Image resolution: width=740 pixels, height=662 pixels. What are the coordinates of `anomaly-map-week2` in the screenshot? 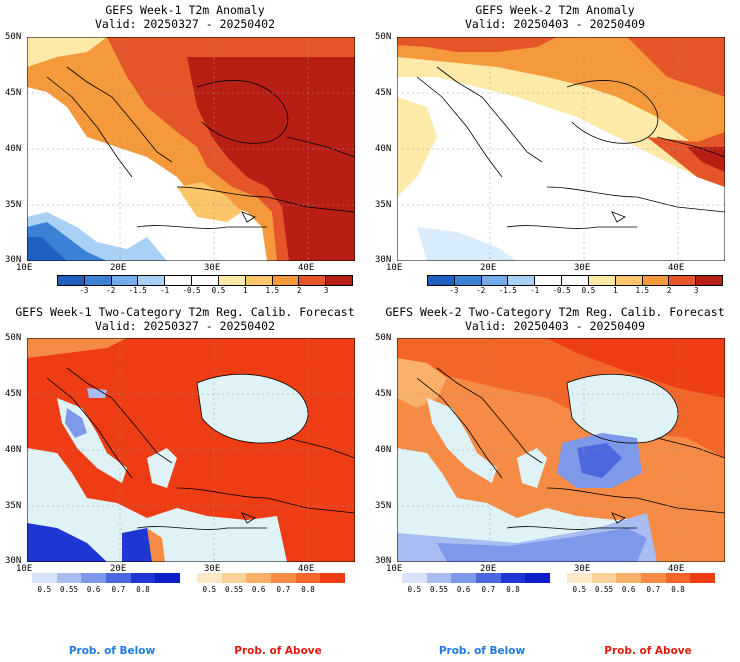 It's located at (561, 149).